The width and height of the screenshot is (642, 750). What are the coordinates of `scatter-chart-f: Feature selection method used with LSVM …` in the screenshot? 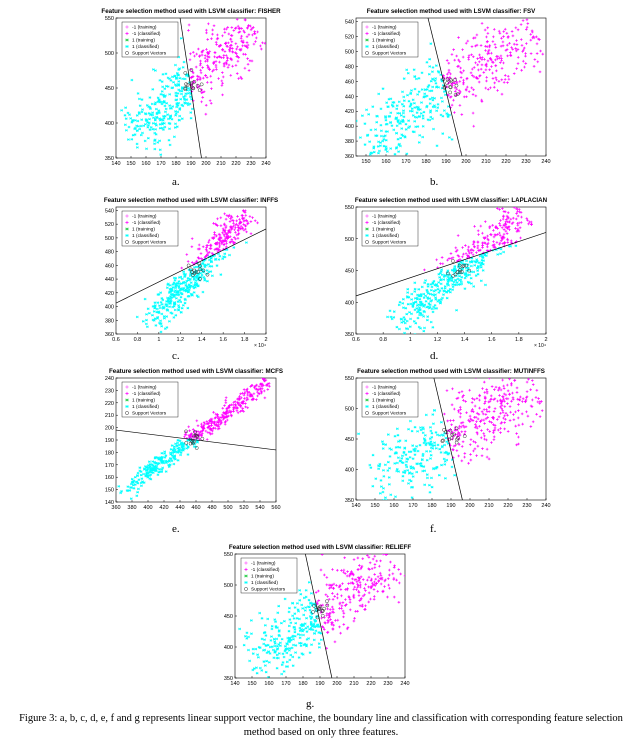 It's located at (448, 438).